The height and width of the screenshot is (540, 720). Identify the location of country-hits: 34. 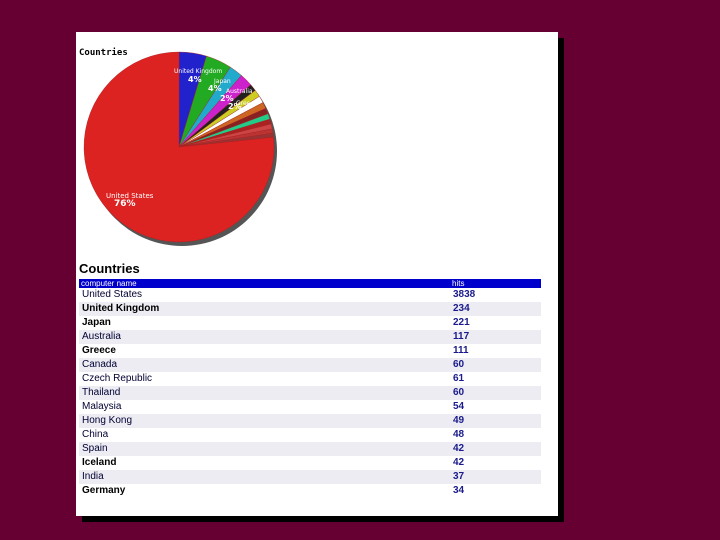
(495, 491).